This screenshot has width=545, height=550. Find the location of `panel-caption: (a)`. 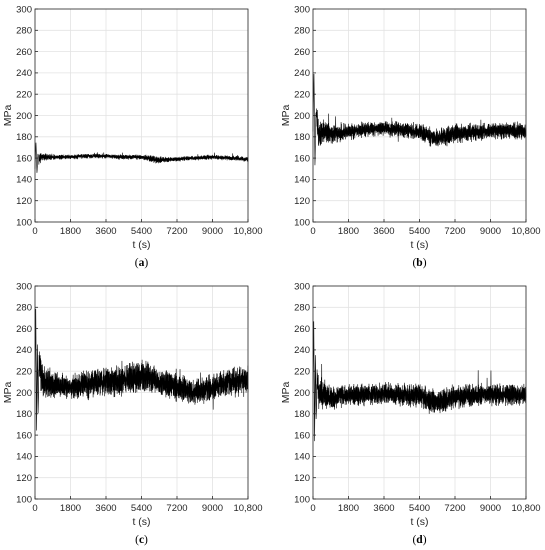

panel-caption: (a) is located at coordinates (142, 263).